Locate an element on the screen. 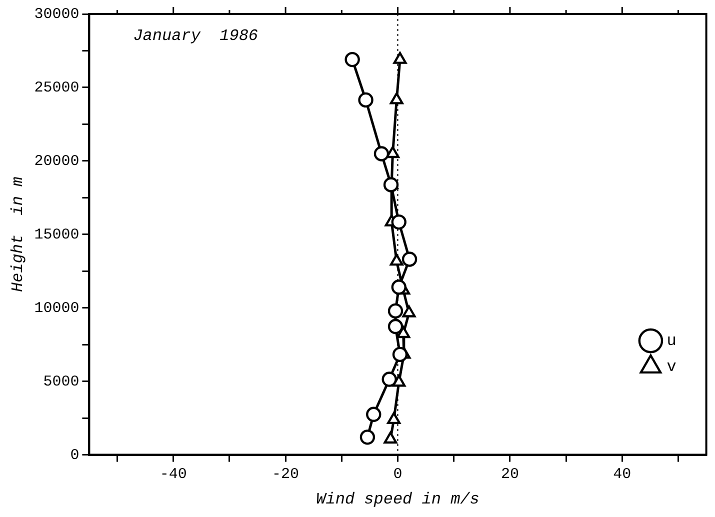 The width and height of the screenshot is (715, 517). y-tick-label: 30000 is located at coordinates (57, 14).